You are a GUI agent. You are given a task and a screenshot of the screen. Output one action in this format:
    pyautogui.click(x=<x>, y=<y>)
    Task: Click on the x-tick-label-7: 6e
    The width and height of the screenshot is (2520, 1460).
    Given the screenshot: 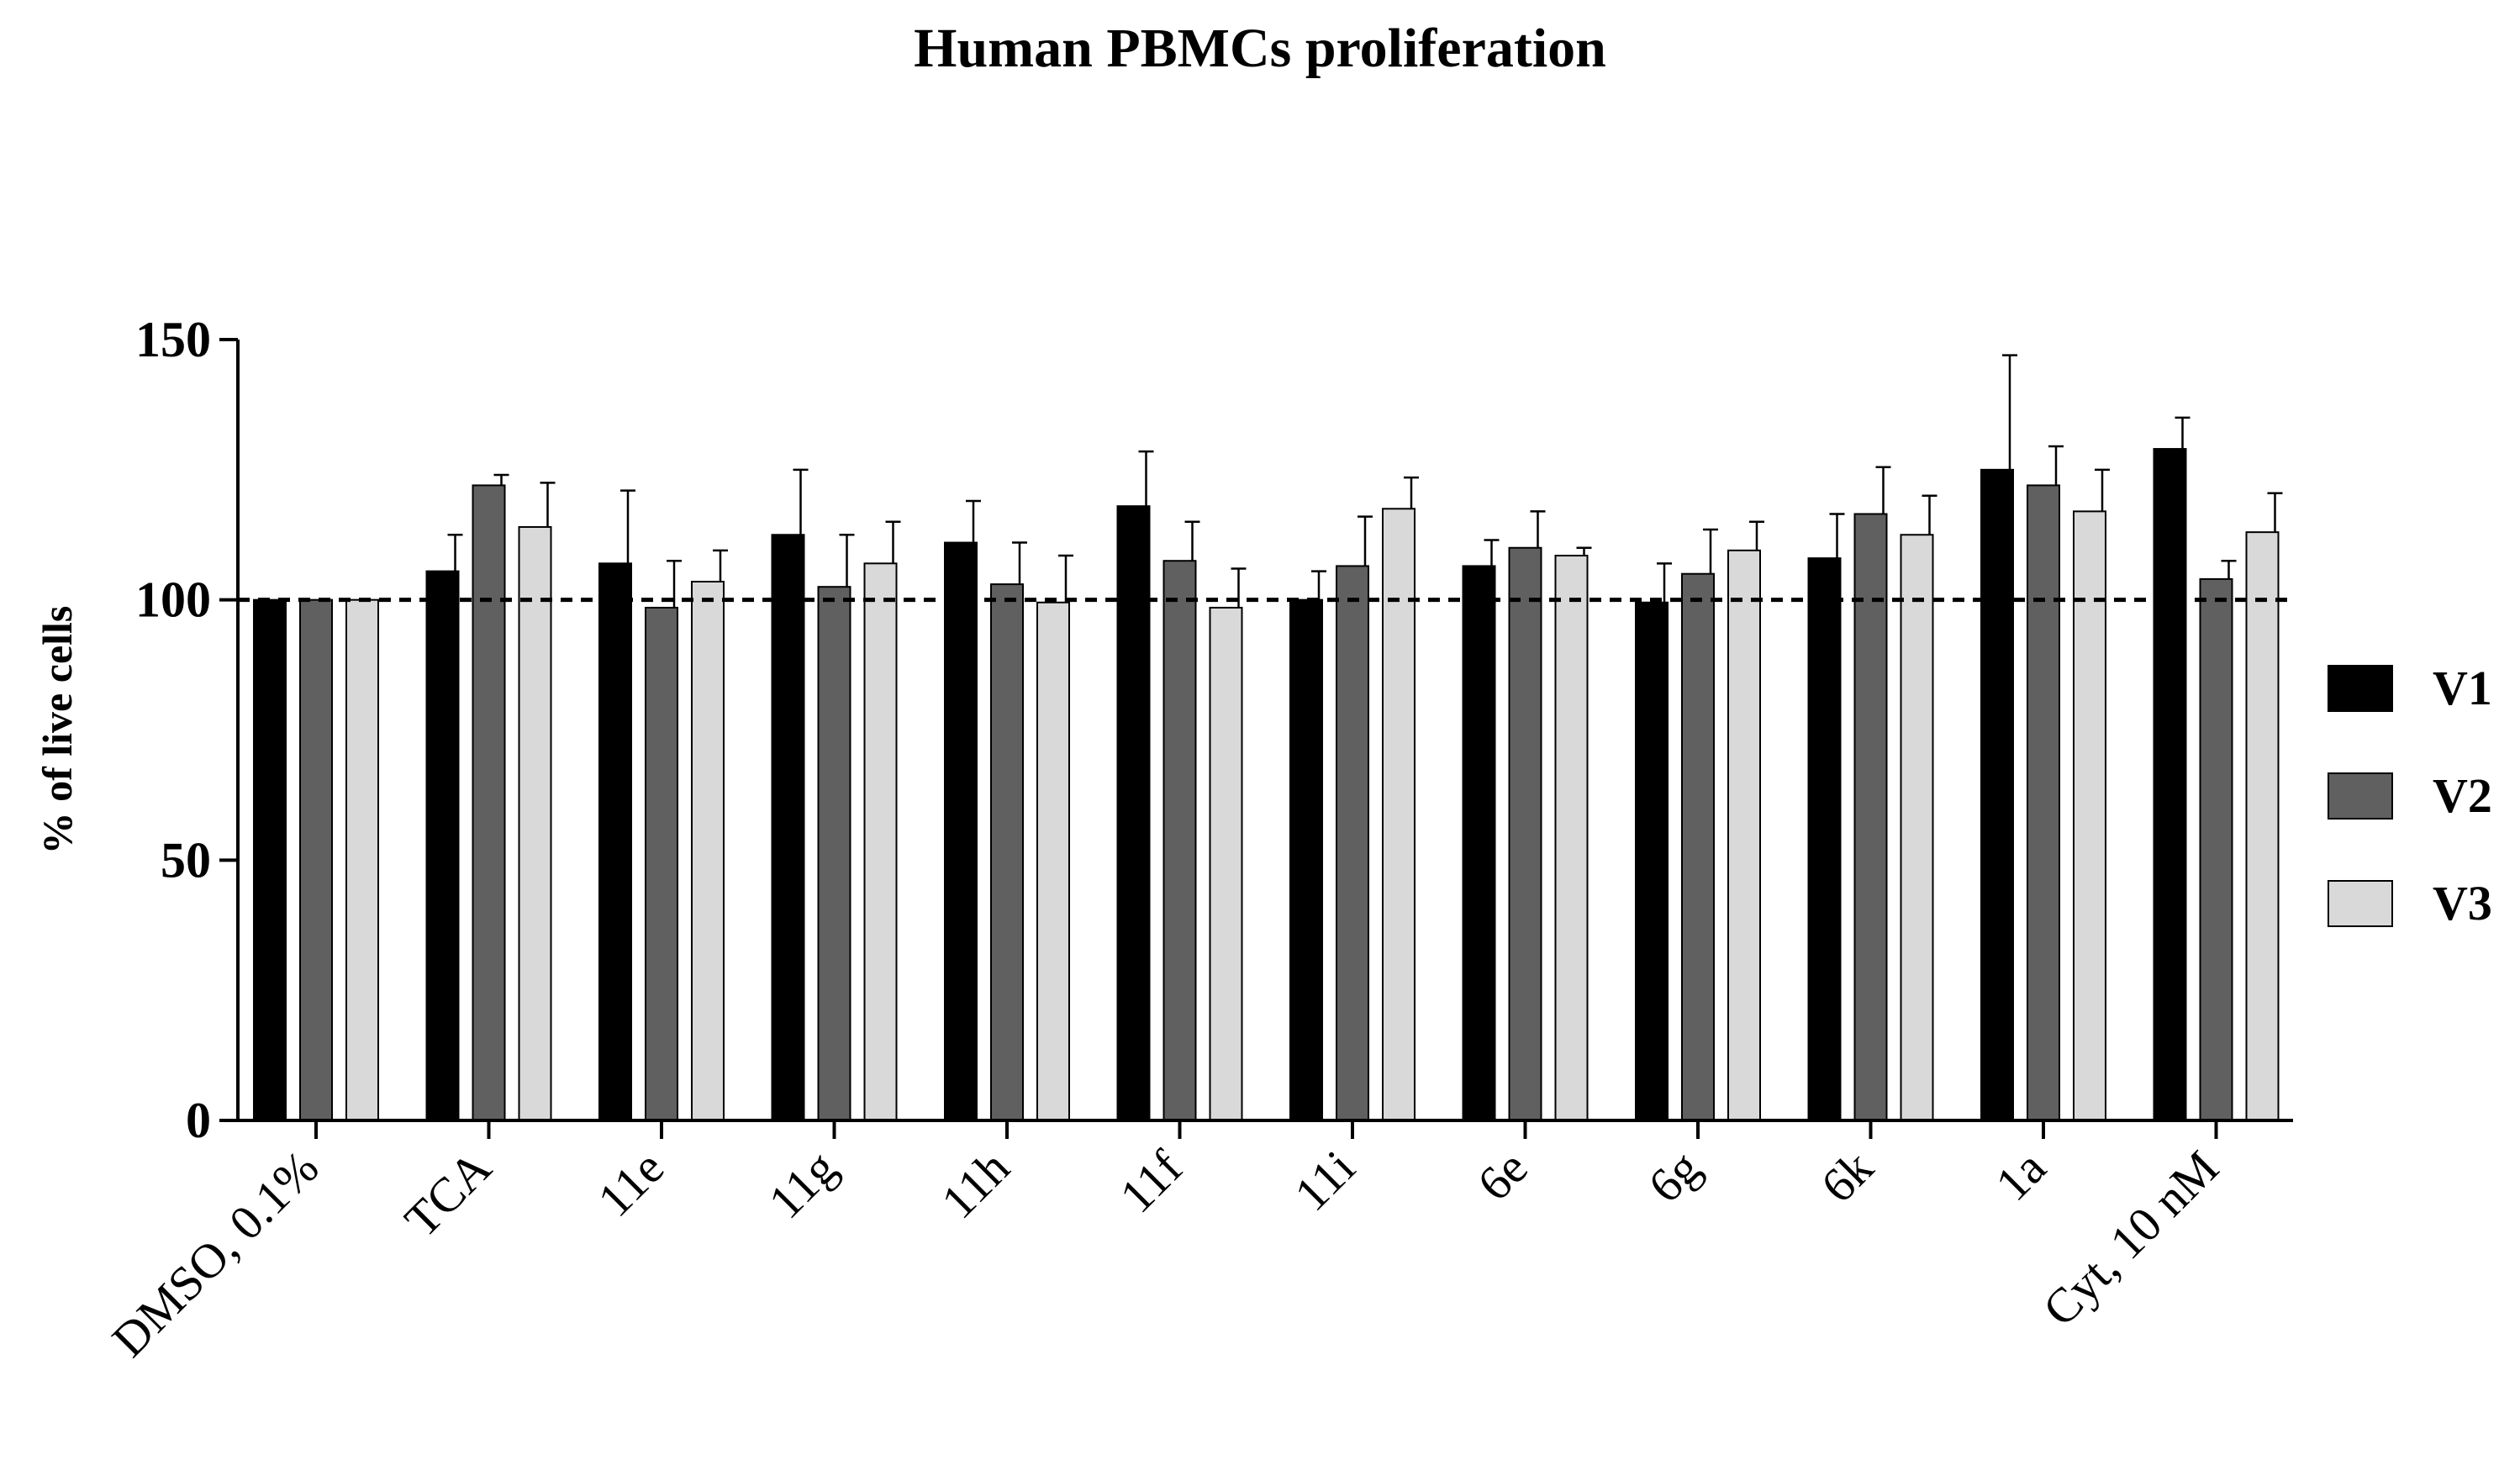 What is the action you would take?
    pyautogui.click(x=1502, y=1176)
    